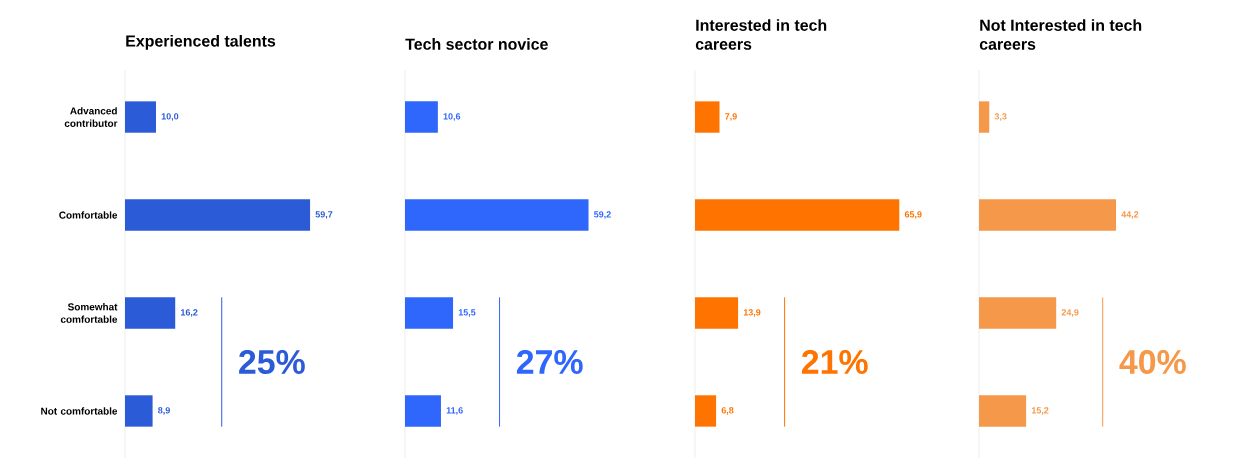 This screenshot has height=458, width=1244. What do you see at coordinates (1152, 361) in the screenshot?
I see `text: 40%` at bounding box center [1152, 361].